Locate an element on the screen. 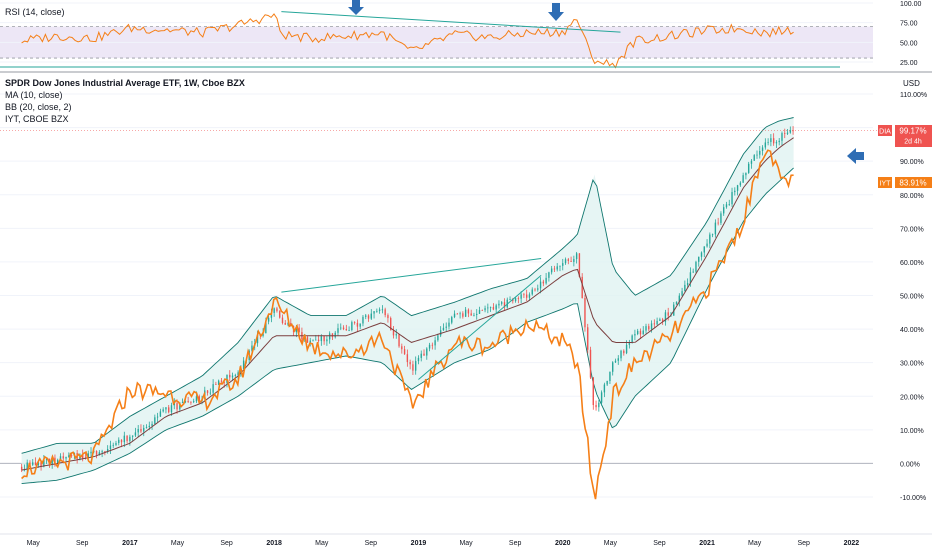  rsi-tick-label: 100.00 is located at coordinates (911, 4).